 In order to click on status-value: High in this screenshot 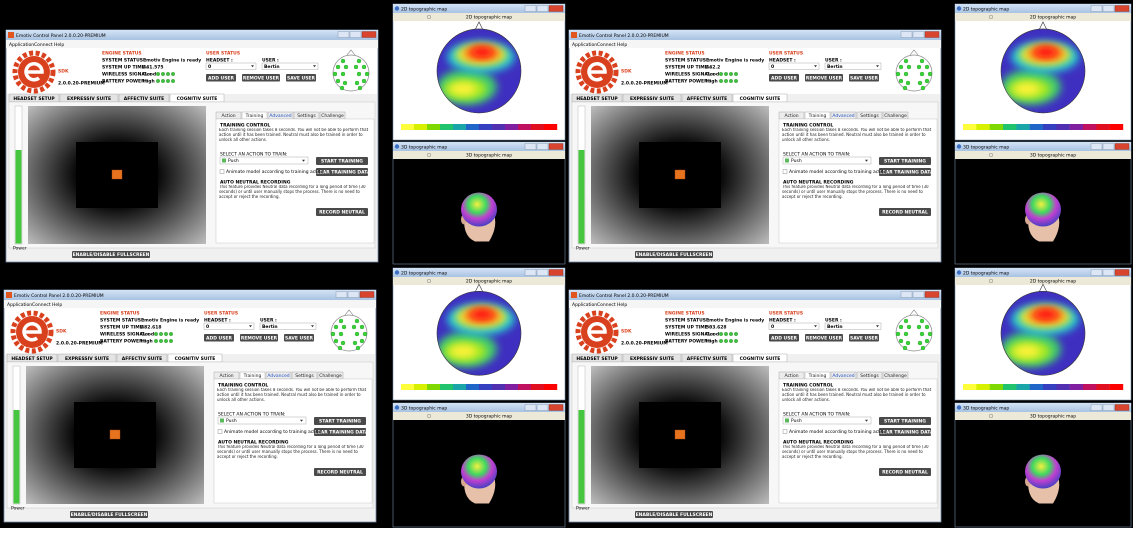, I will do `click(149, 82)`.